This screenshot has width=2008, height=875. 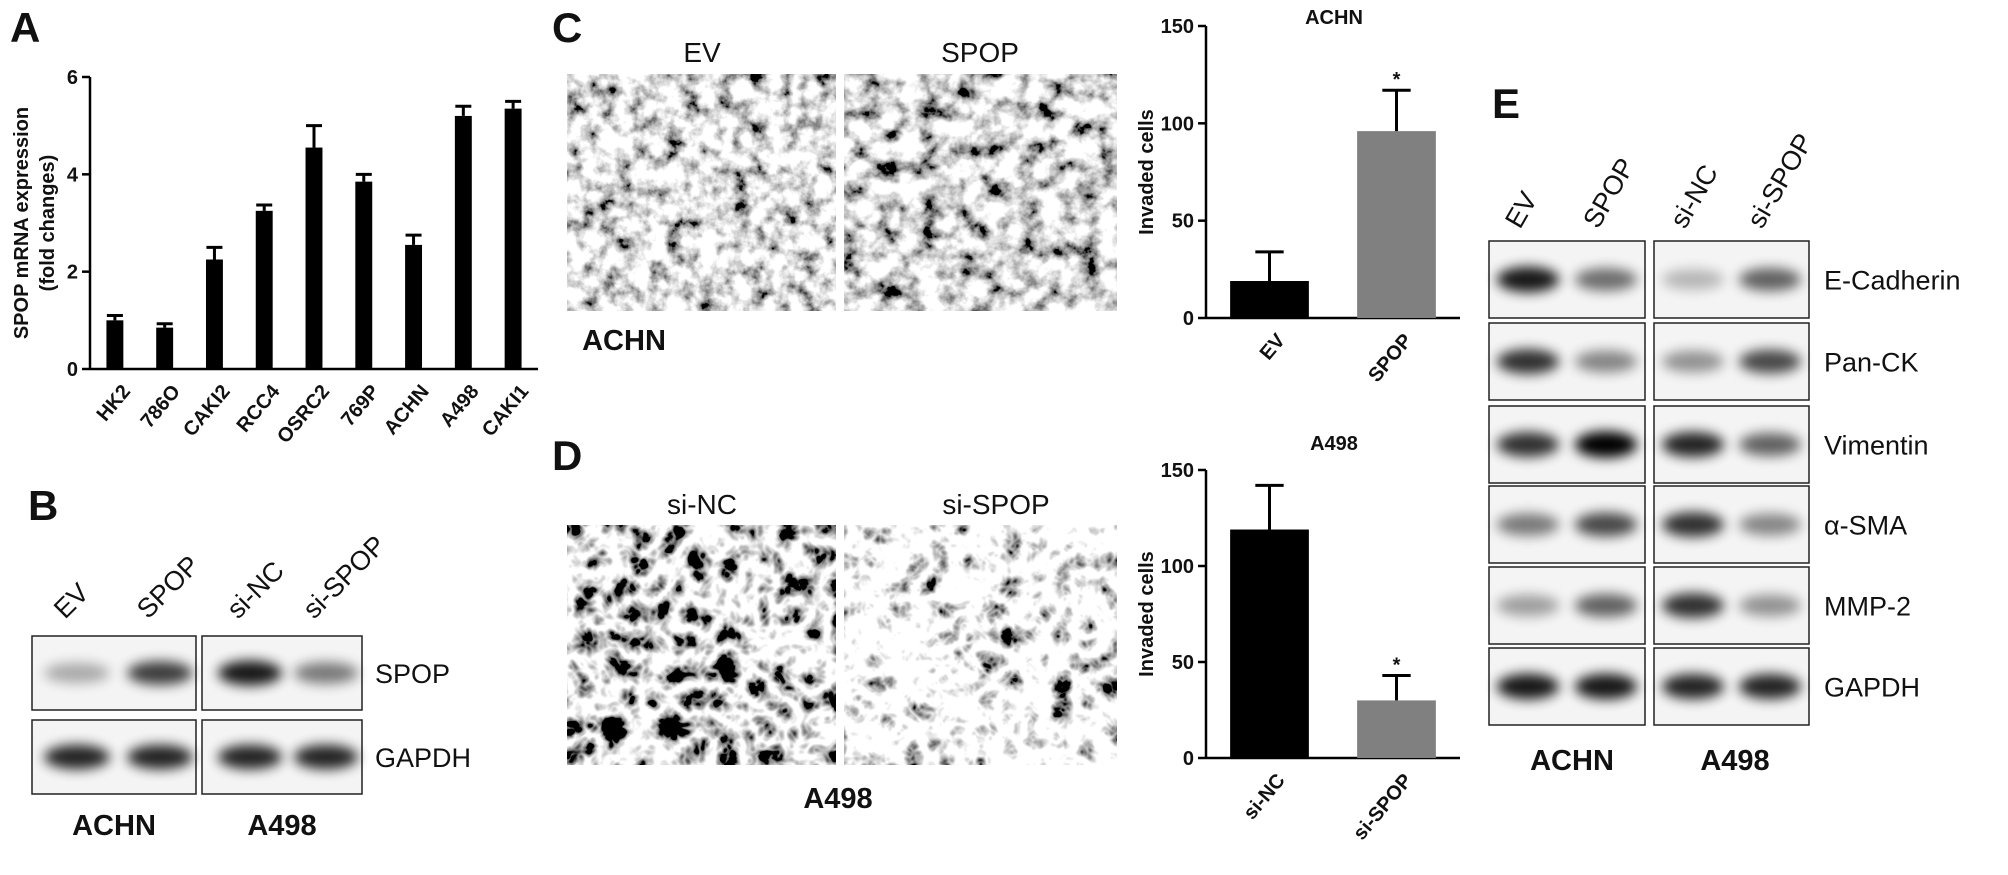 I want to click on protein-label: MMP-2, so click(x=1867, y=607).